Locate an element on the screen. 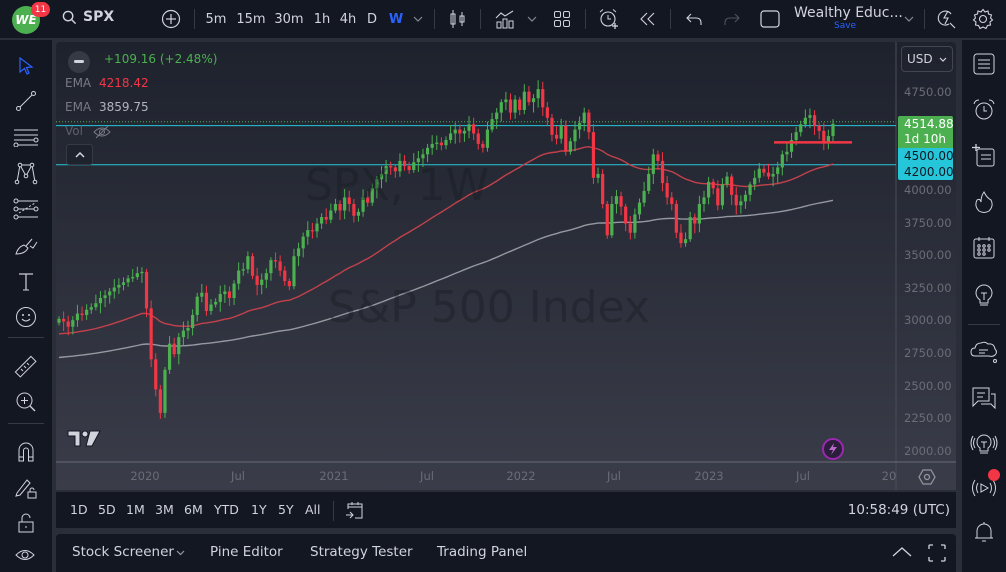 The image size is (1006, 572). zoom-in-tool is located at coordinates (26, 402).